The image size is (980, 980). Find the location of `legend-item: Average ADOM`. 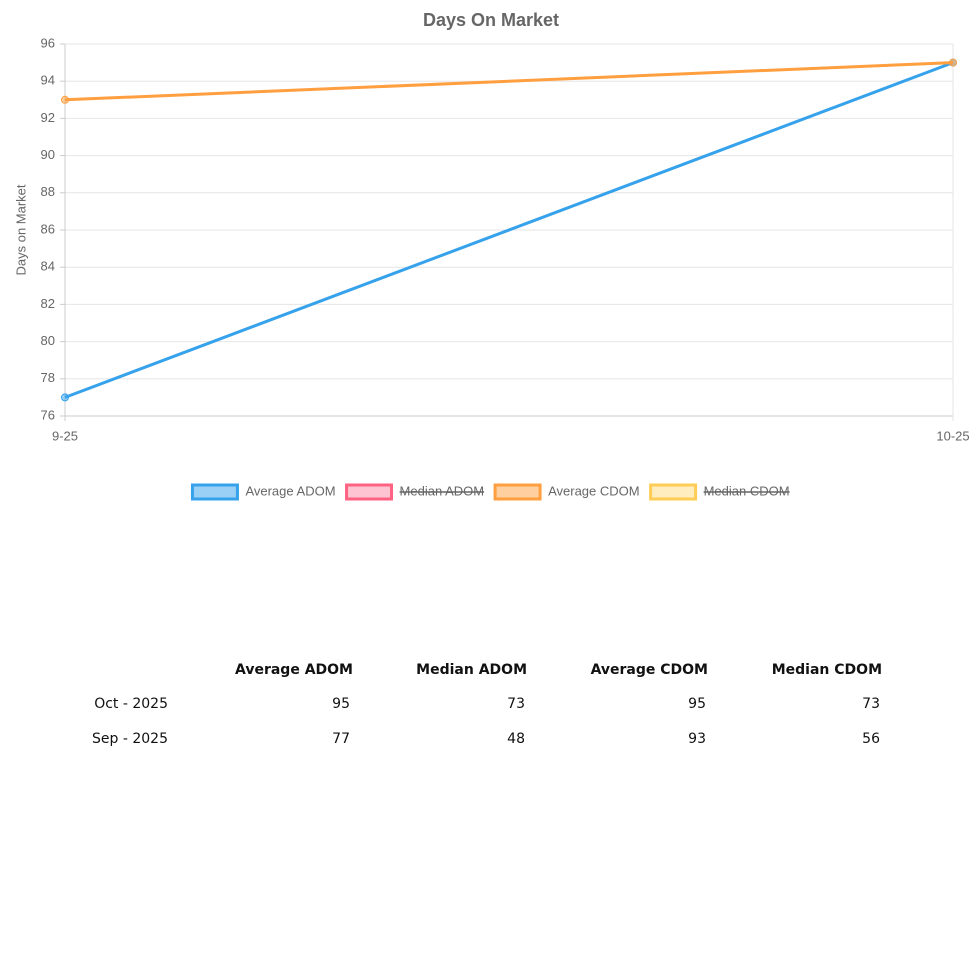

legend-item: Average ADOM is located at coordinates (263, 492).